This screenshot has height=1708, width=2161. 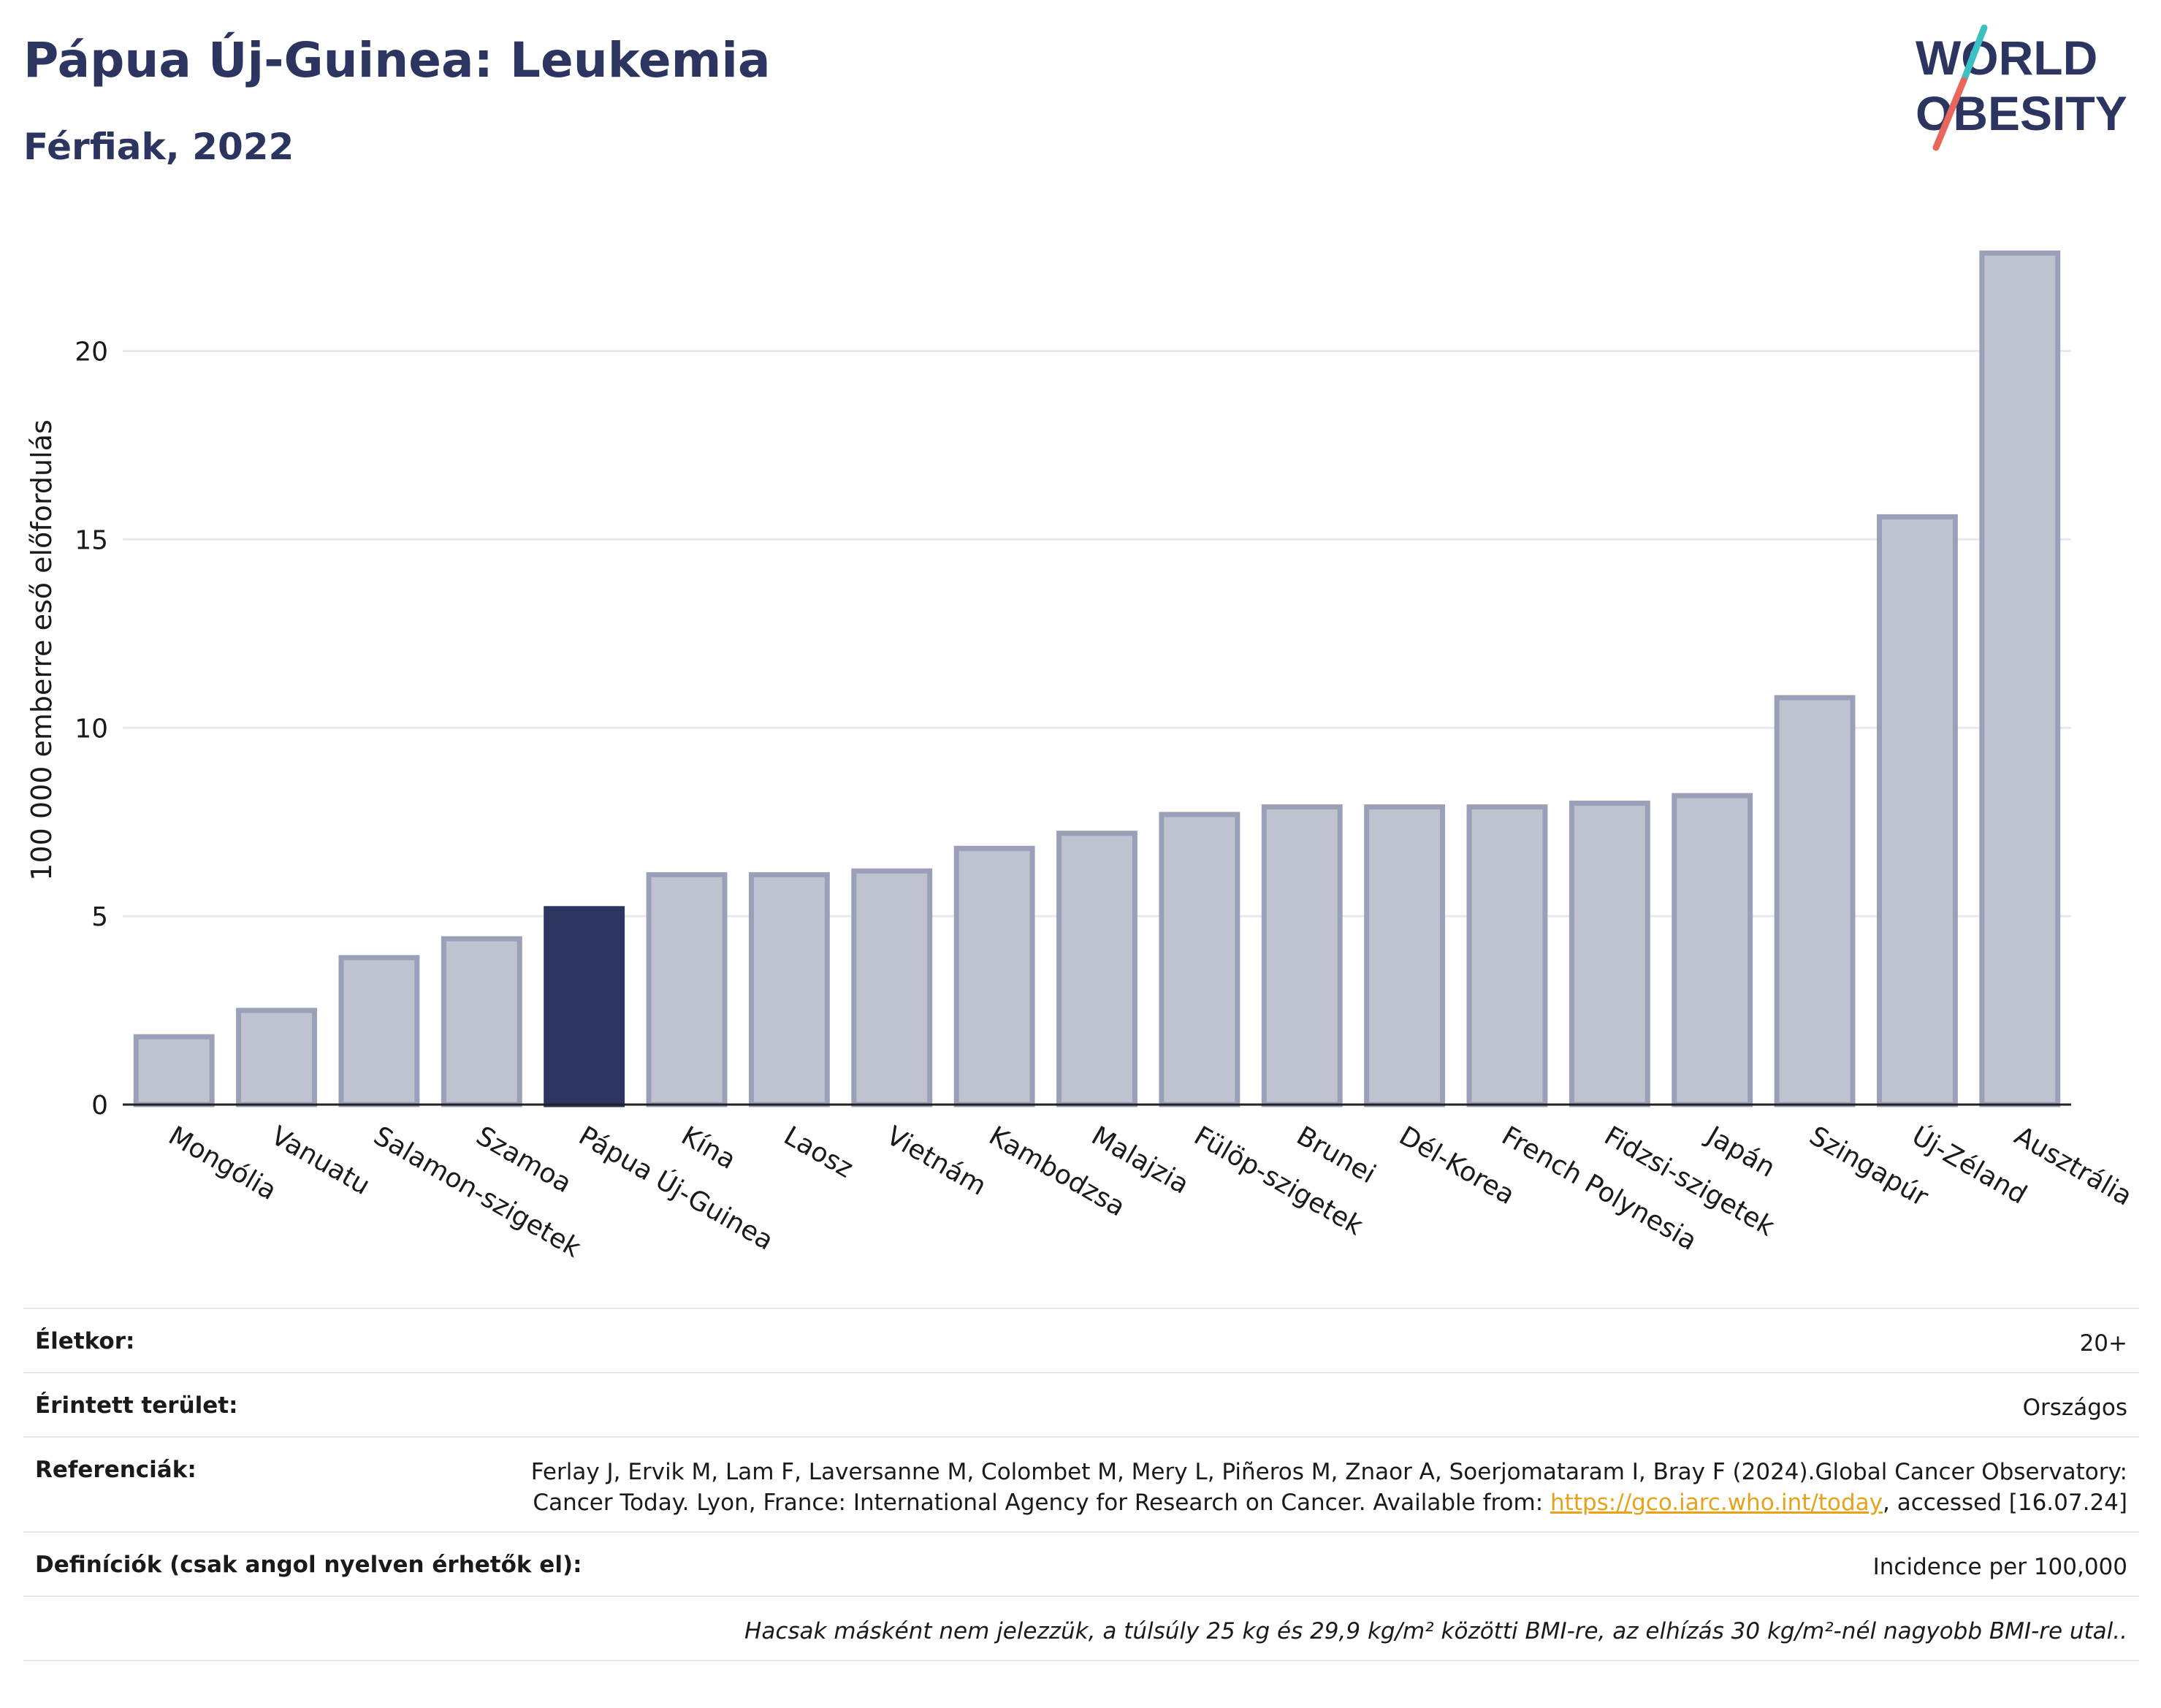 What do you see at coordinates (1974, 54) in the screenshot?
I see `logo-slash-teal` at bounding box center [1974, 54].